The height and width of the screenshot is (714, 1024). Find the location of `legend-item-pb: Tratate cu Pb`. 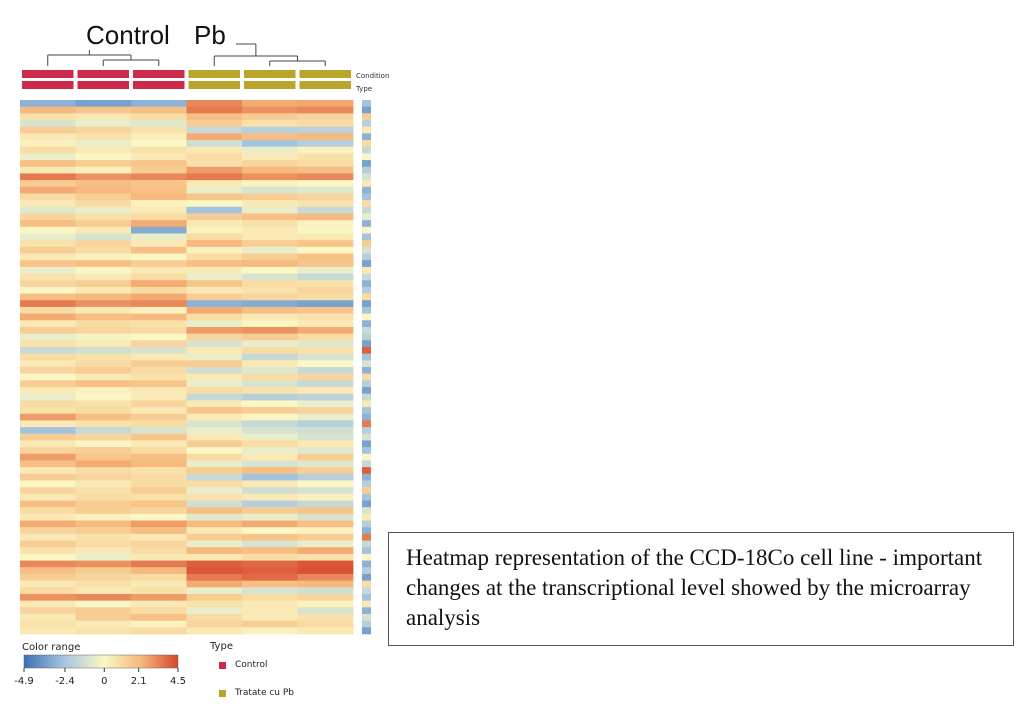

legend-item-pb: Tratate cu Pb is located at coordinates (265, 693).